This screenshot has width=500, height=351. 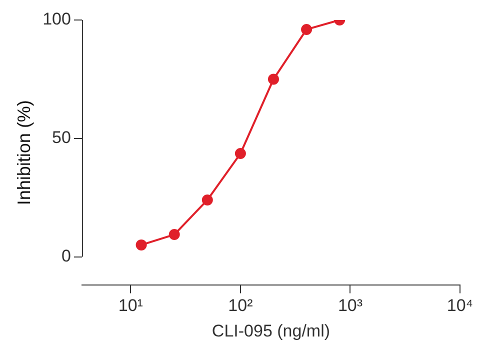 I want to click on y-tick-label: 50, so click(x=61, y=138).